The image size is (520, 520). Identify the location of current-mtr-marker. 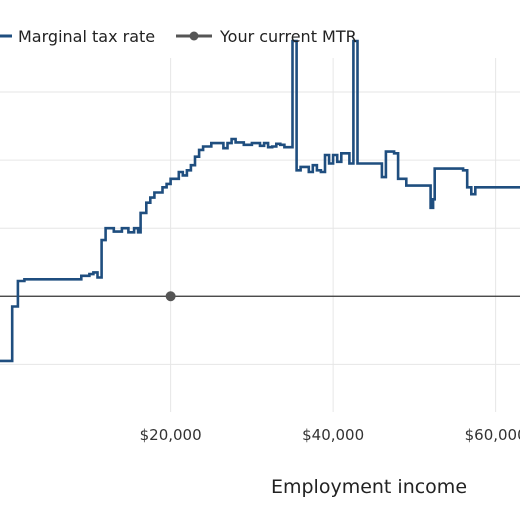
(170, 296).